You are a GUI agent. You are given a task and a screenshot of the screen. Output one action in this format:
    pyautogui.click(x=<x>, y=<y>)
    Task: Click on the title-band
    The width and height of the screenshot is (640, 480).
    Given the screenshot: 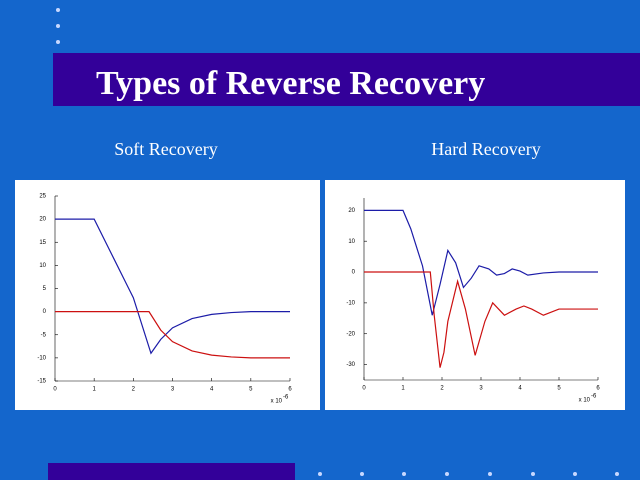 What is the action you would take?
    pyautogui.click(x=346, y=79)
    